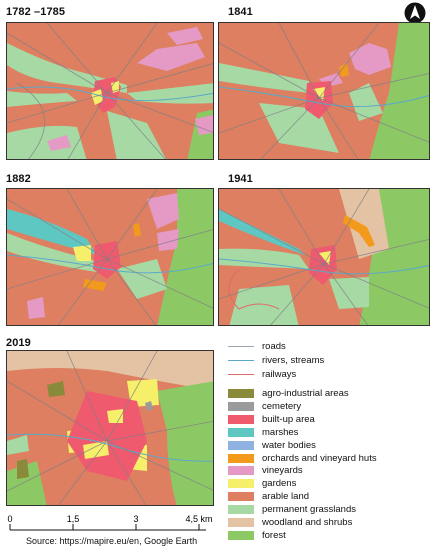 The image size is (432, 550). What do you see at coordinates (289, 445) in the screenshot?
I see `legend-label: water bodies` at bounding box center [289, 445].